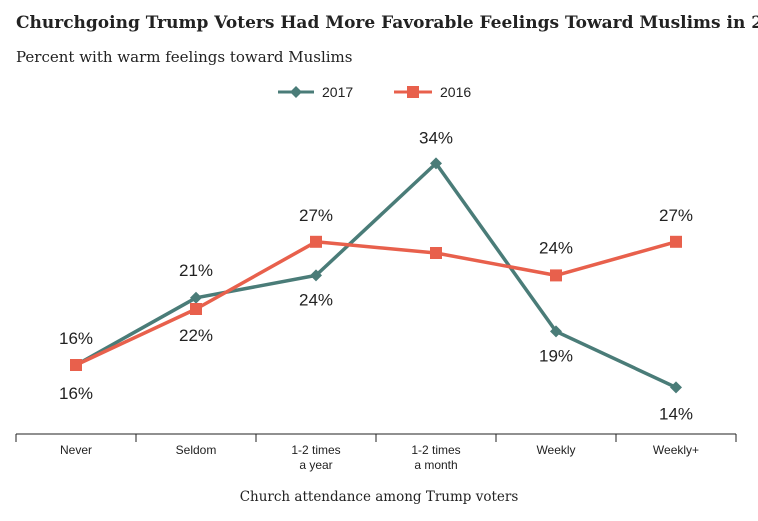 Image resolution: width=758 pixels, height=521 pixels. Describe the element at coordinates (337, 92) in the screenshot. I see `legend-label-2017: 2017` at that location.